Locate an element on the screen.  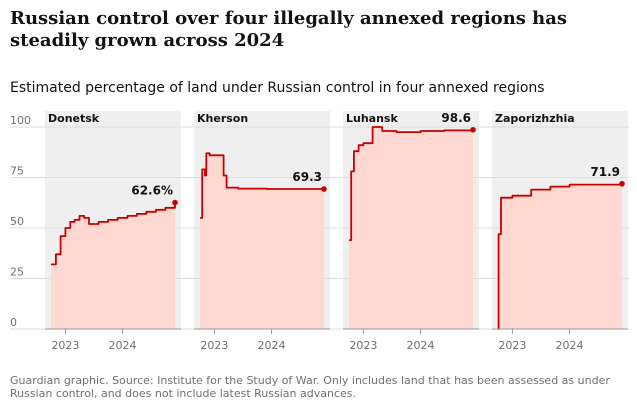
endpoint-kherson is located at coordinates (324, 189).